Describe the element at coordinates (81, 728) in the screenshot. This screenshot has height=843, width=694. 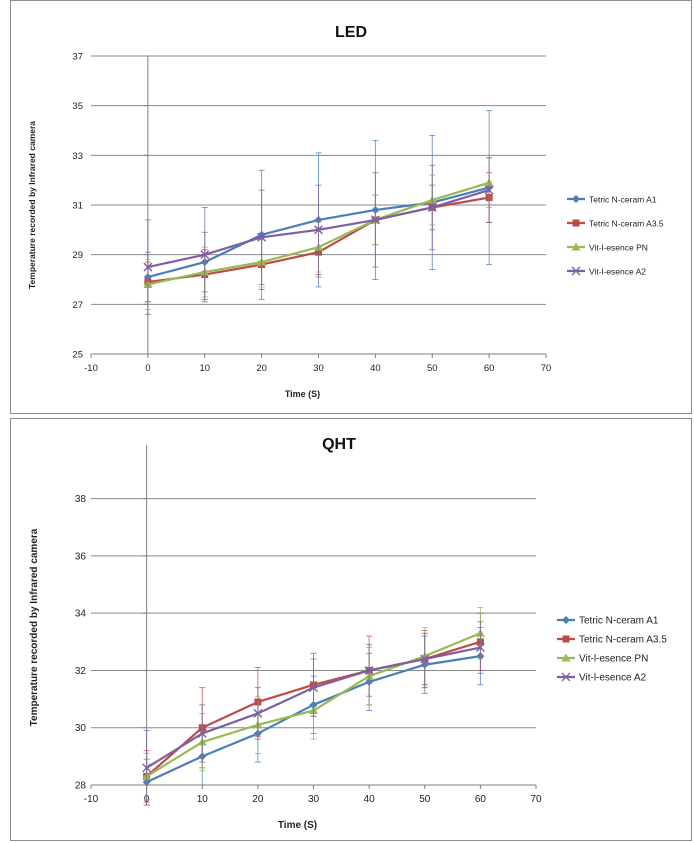
I see `y-tick-label: 30` at that location.